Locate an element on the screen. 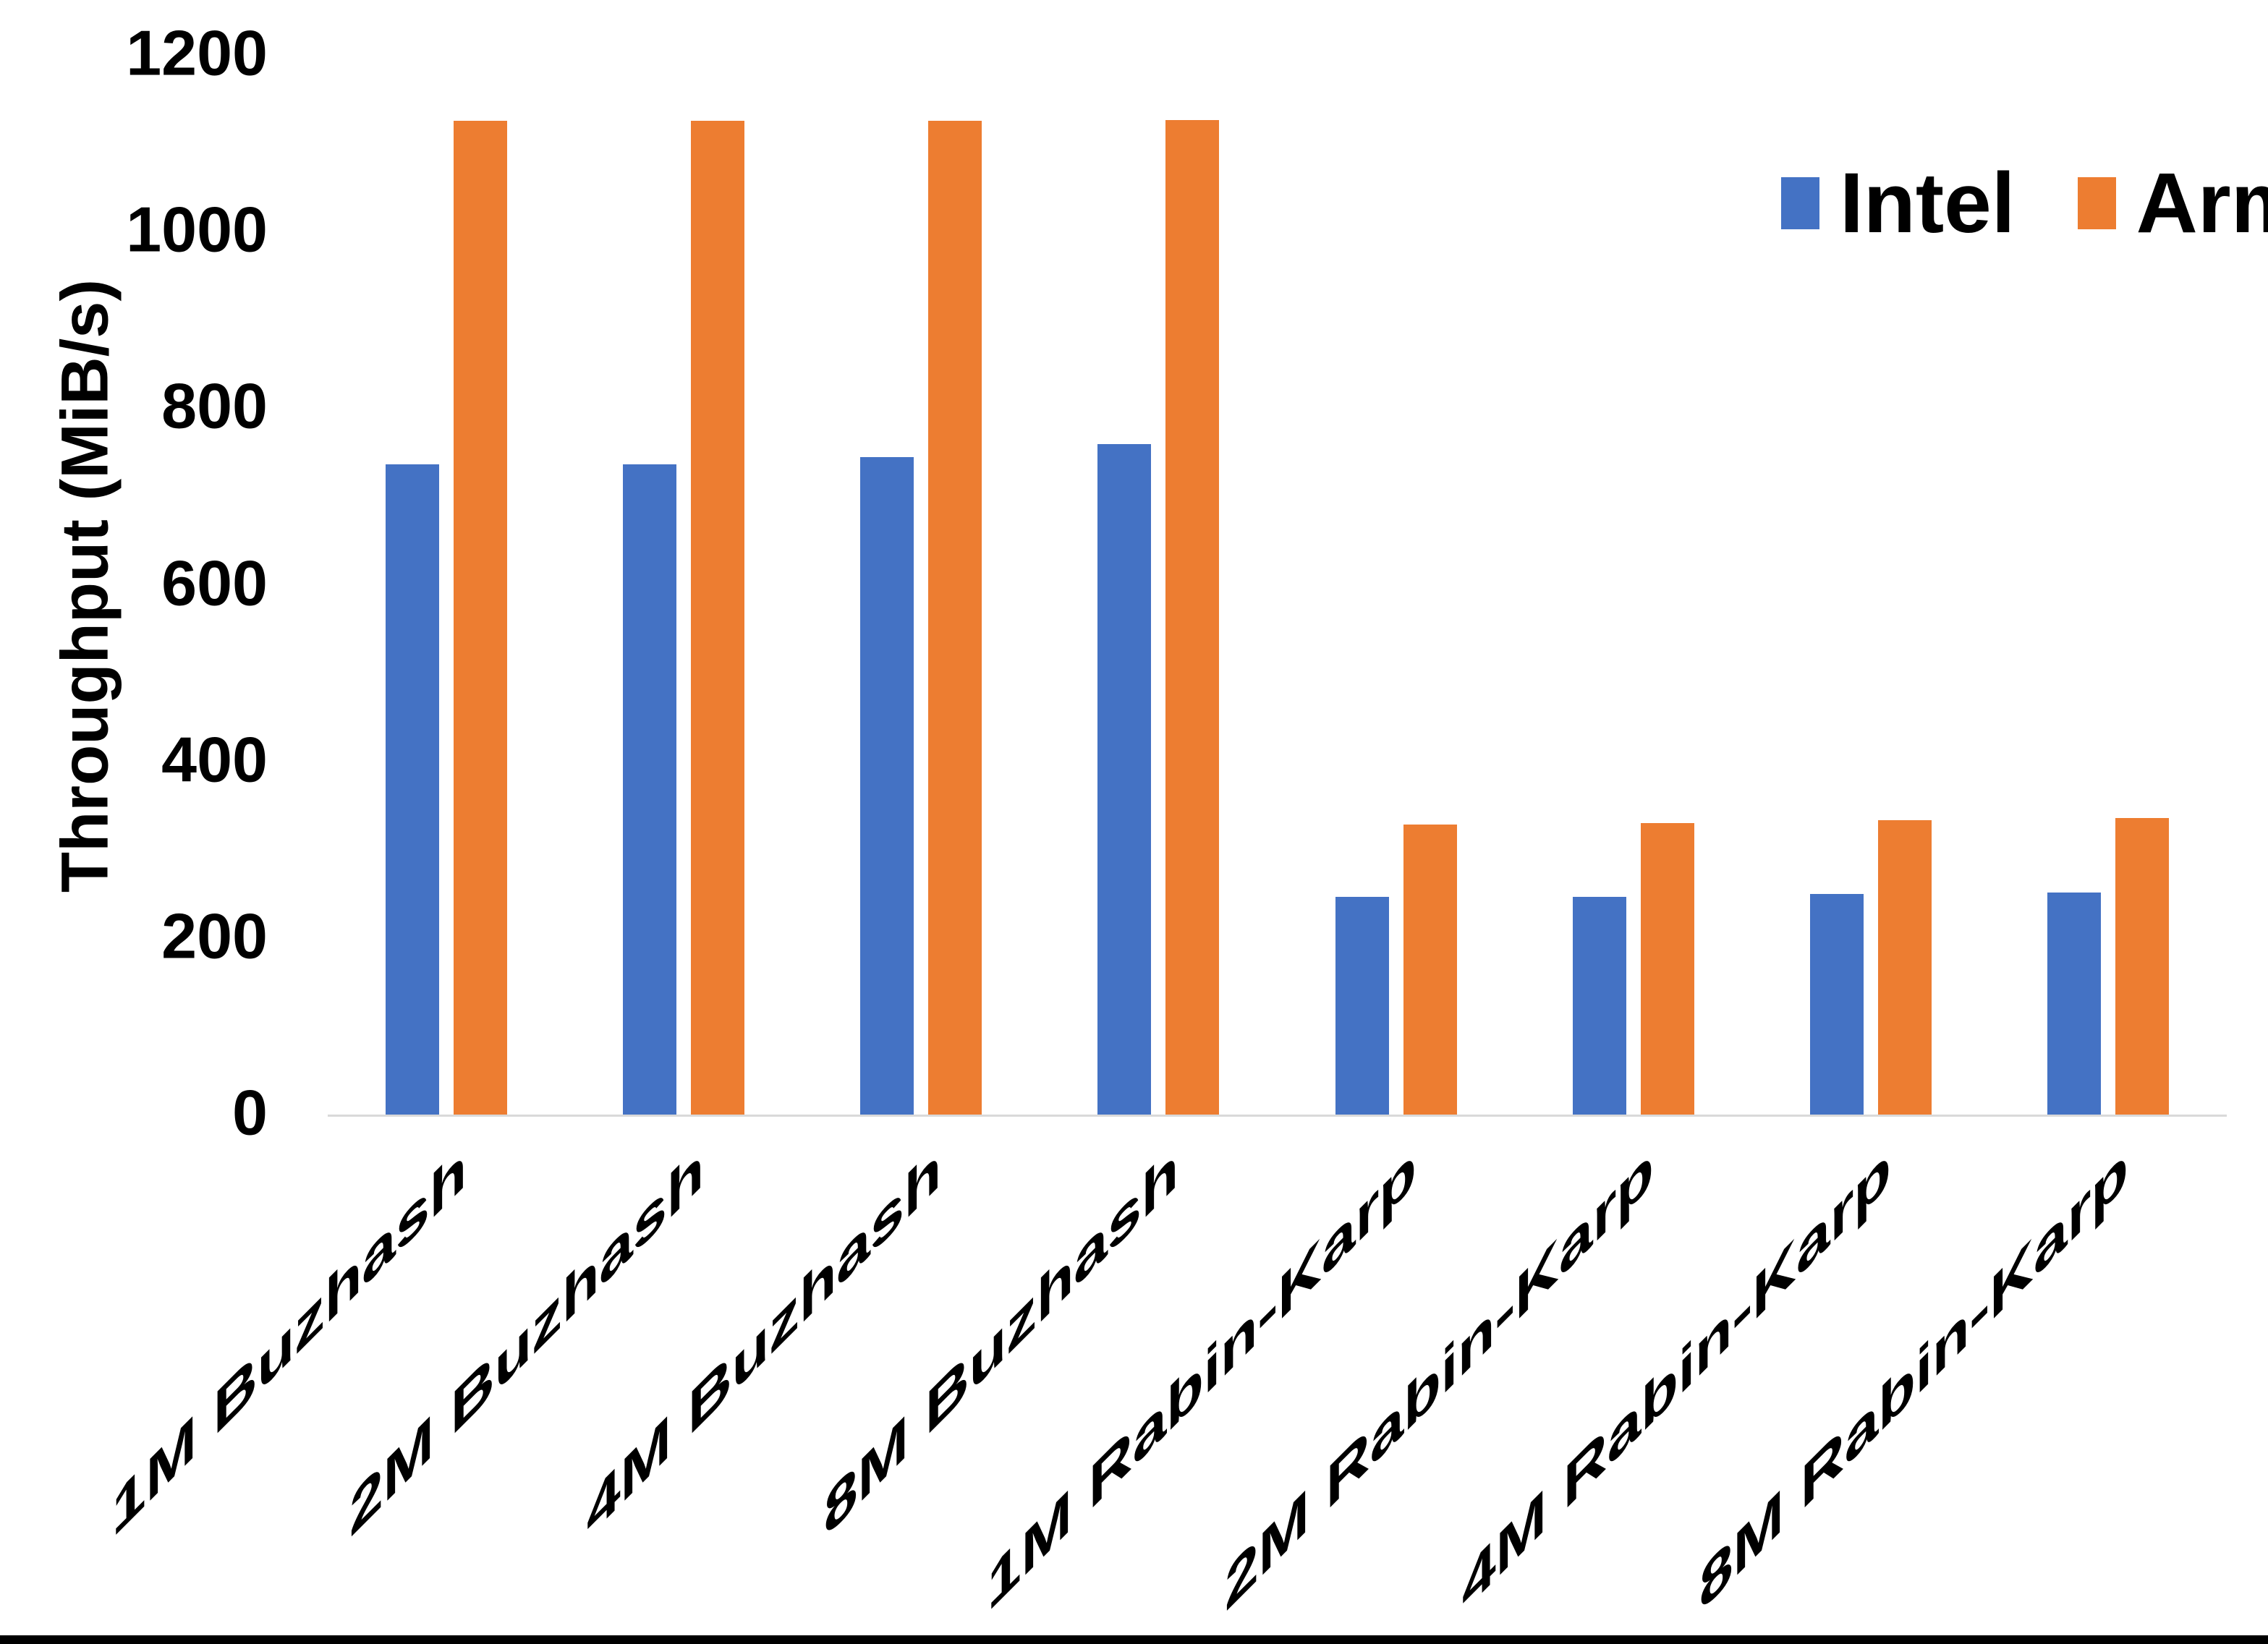 This screenshot has width=2268, height=1644. y-tick-label: 600 is located at coordinates (215, 582).